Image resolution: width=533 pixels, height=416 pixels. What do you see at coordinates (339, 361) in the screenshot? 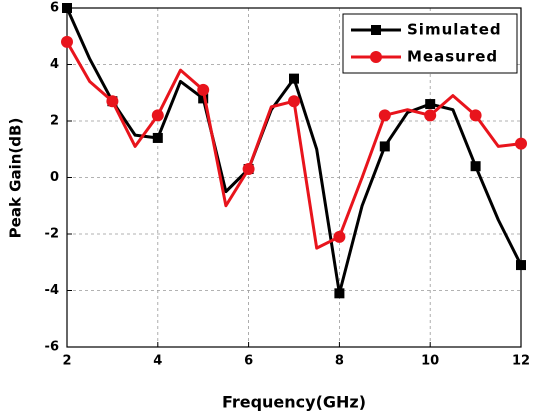
I see `x-tick-label: 8` at bounding box center [339, 361].